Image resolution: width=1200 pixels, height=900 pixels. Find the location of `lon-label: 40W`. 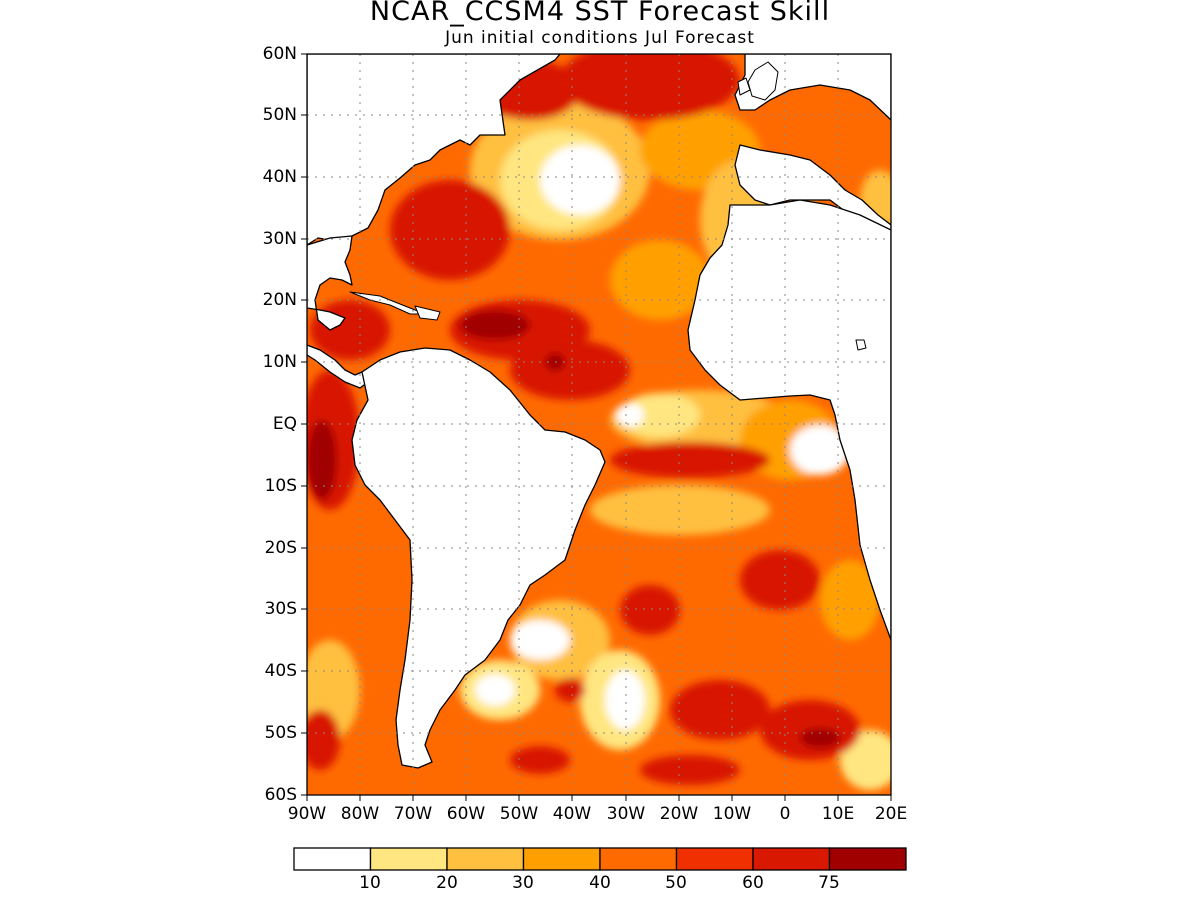

lon-label: 40W is located at coordinates (572, 814).